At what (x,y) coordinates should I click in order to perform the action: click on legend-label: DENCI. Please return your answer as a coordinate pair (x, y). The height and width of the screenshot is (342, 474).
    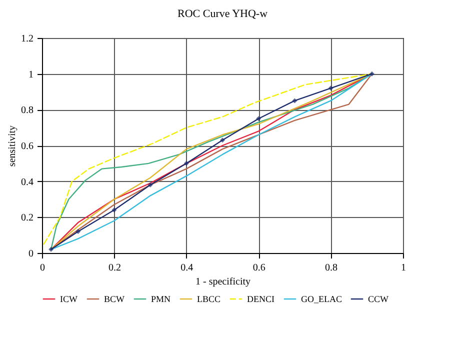
    Looking at the image, I should click on (260, 299).